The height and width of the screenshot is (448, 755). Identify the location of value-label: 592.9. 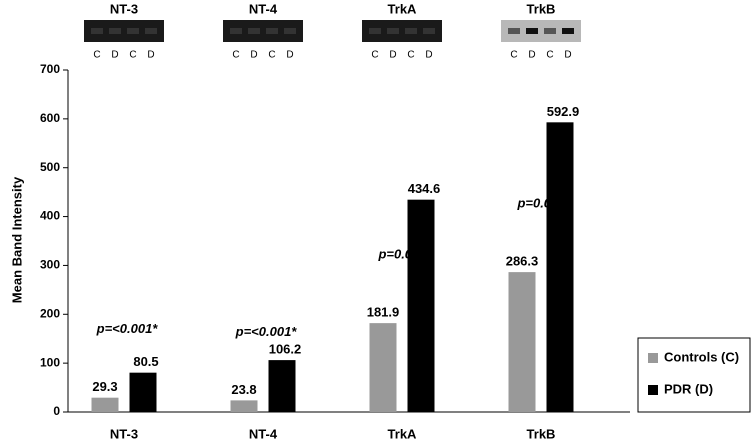
(563, 111).